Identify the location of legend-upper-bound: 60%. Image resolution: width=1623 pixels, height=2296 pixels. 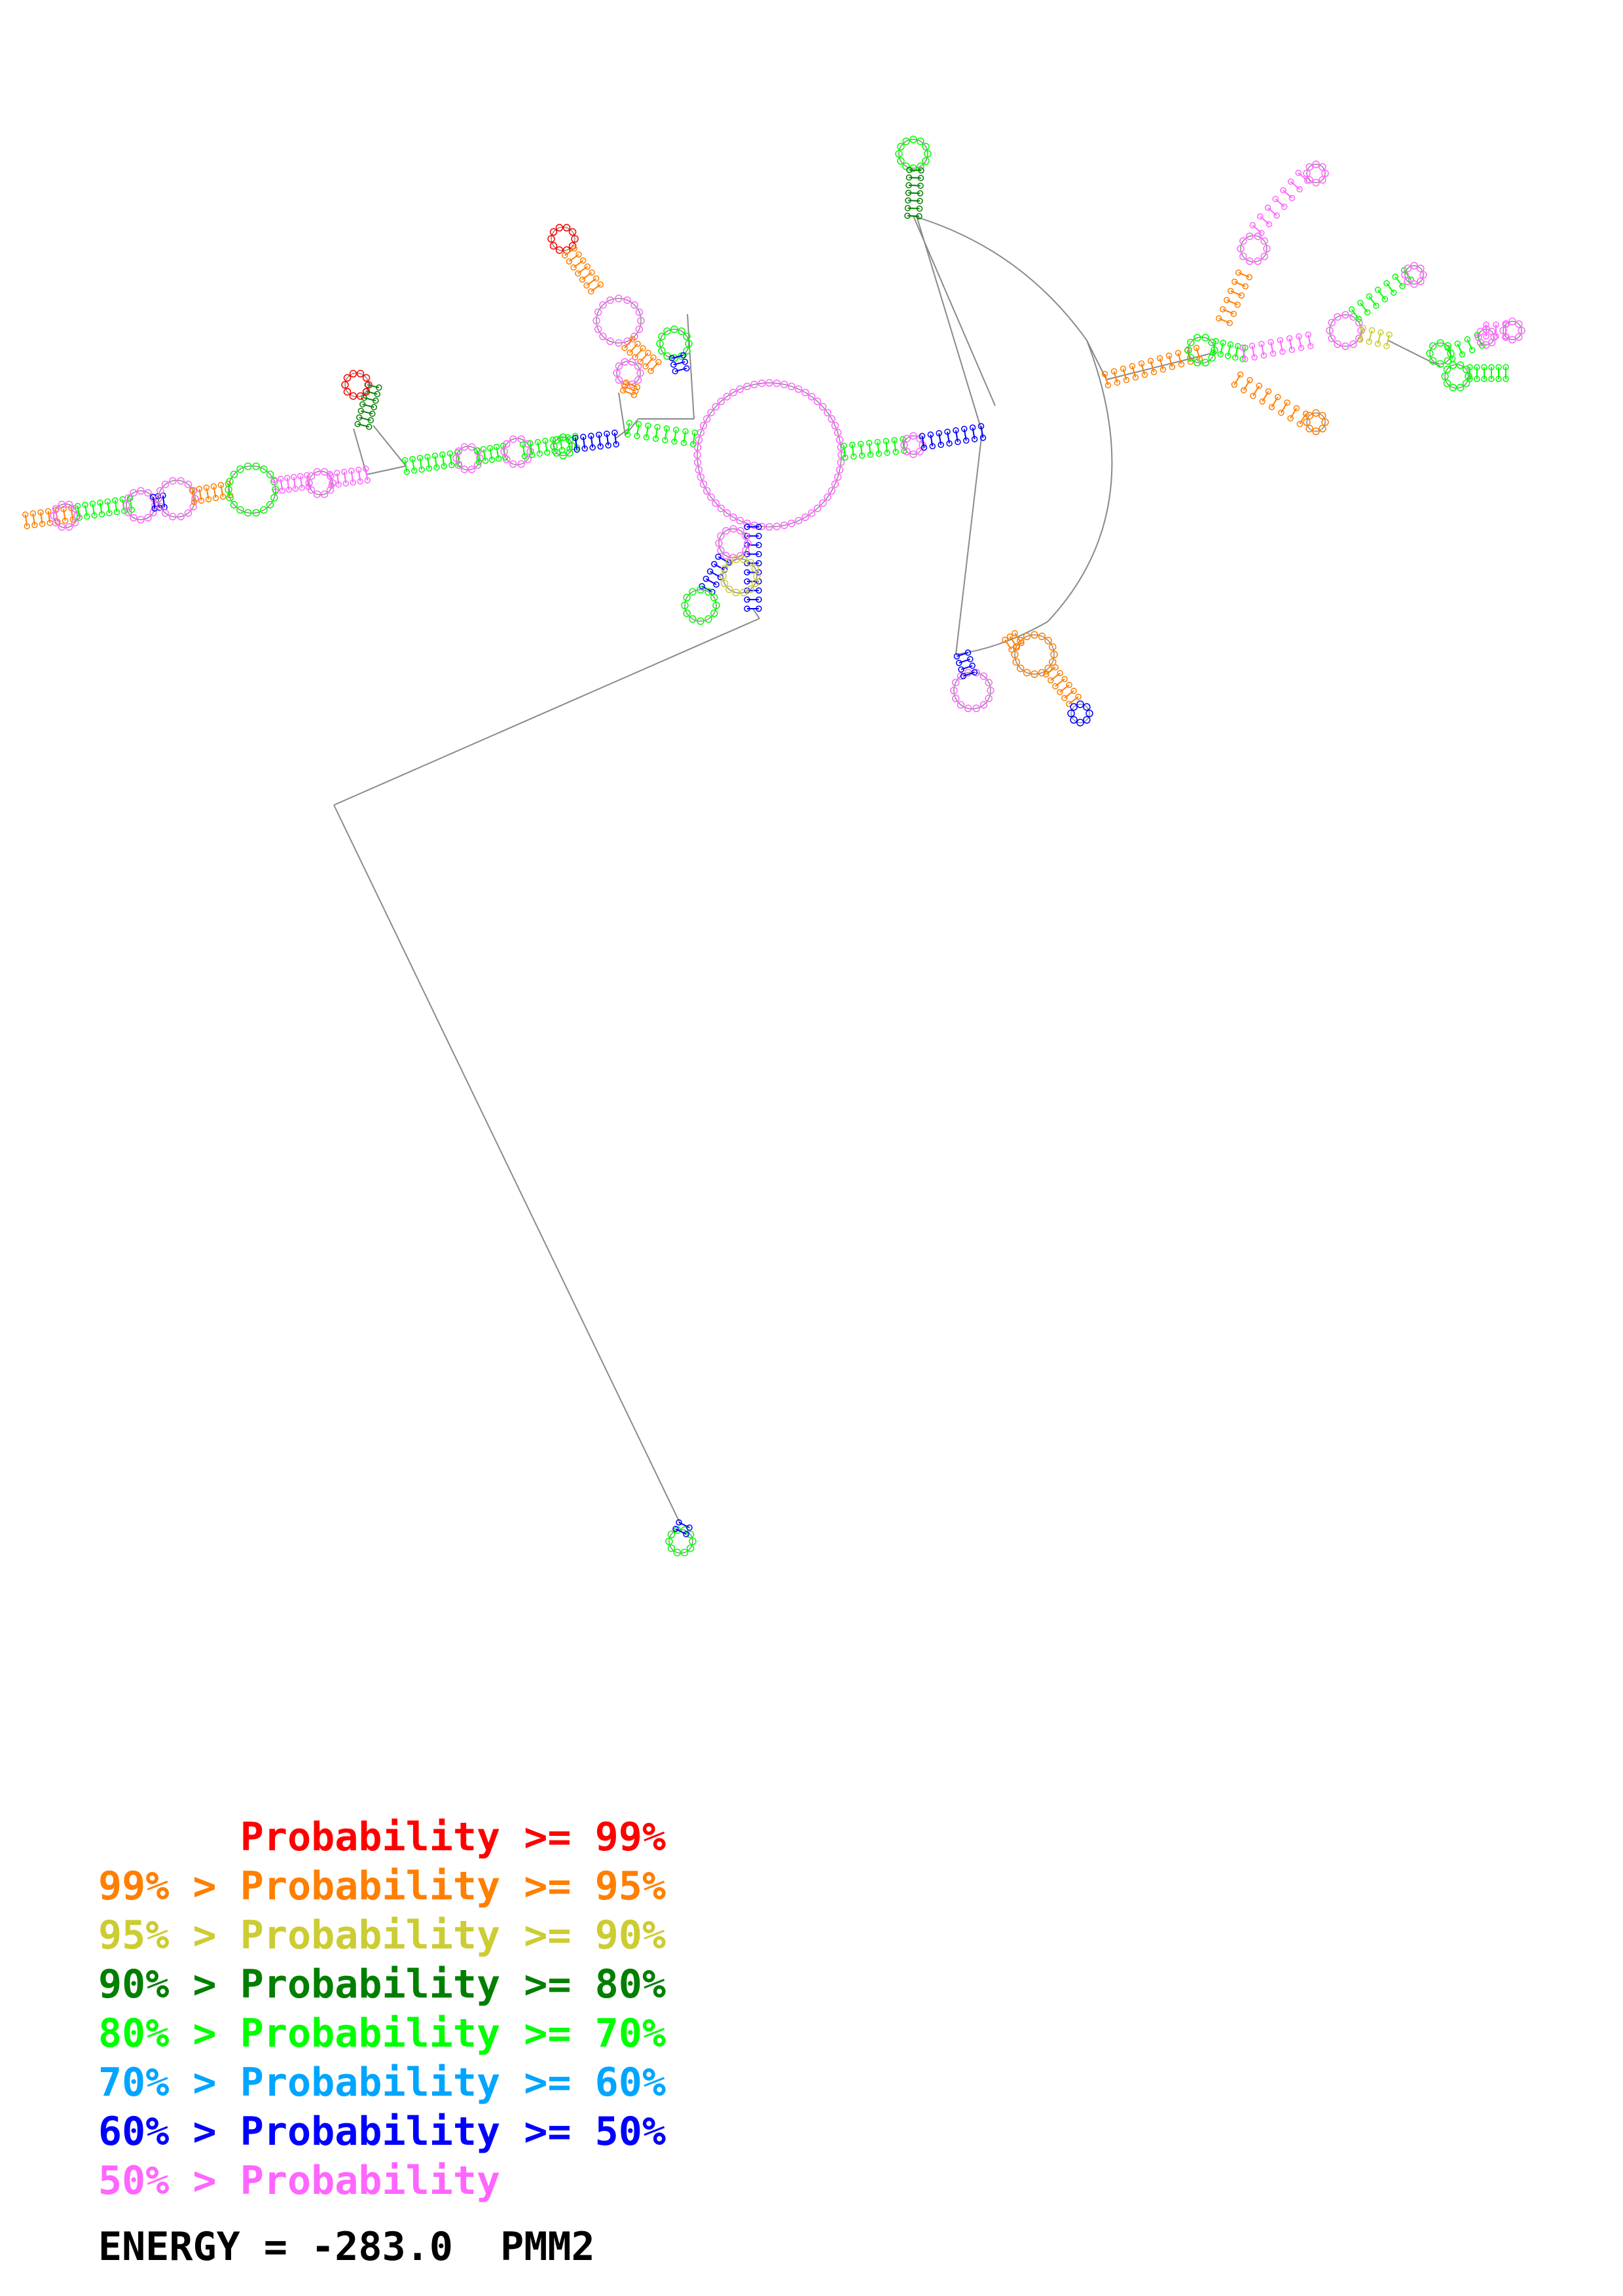
(630, 2083).